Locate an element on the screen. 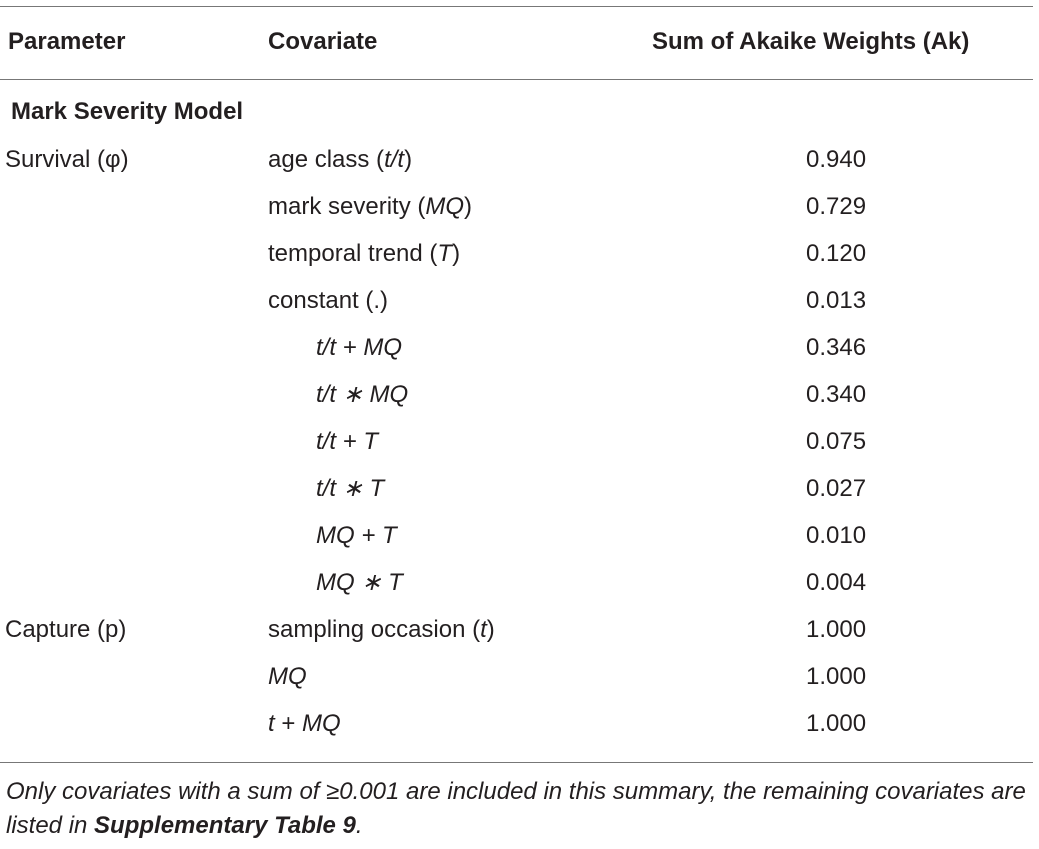  akaike-weight-cell: 0.120 is located at coordinates (836, 253).